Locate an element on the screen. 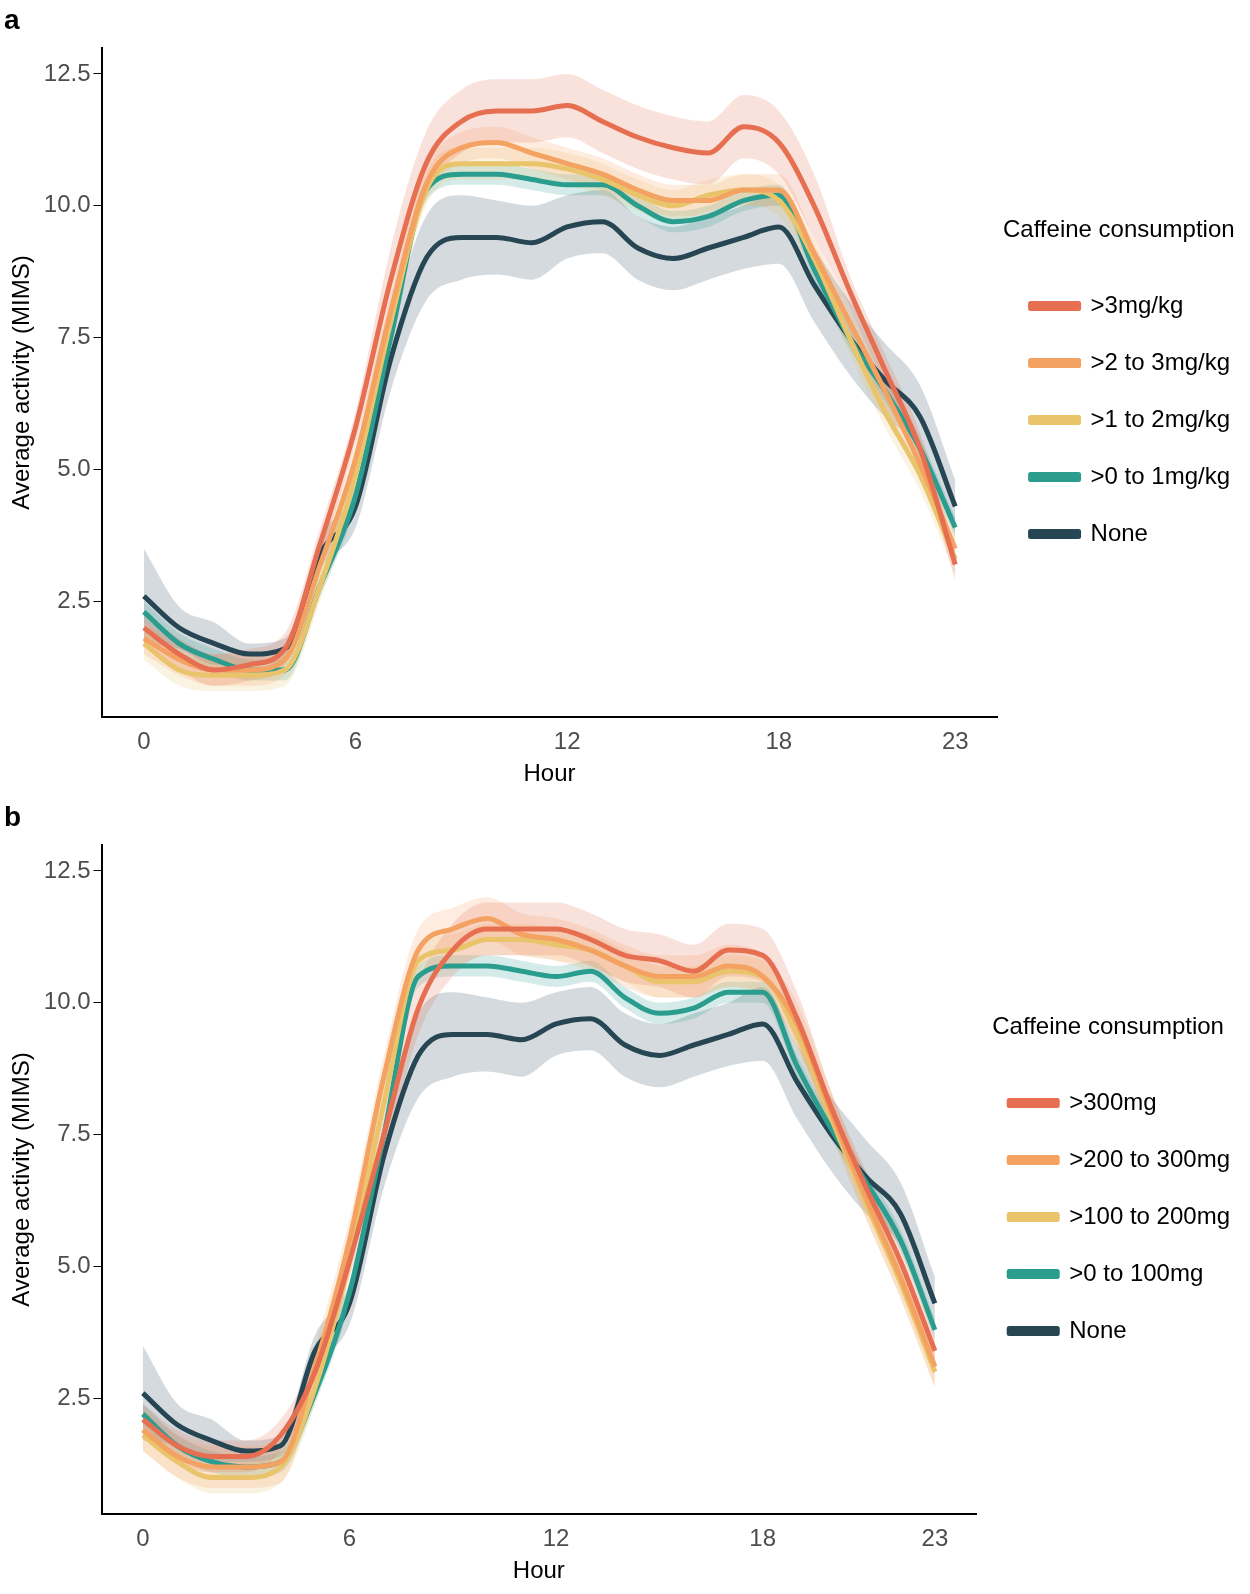 The height and width of the screenshot is (1594, 1250). legend-label: >100 to 200mg is located at coordinates (1149, 1215).